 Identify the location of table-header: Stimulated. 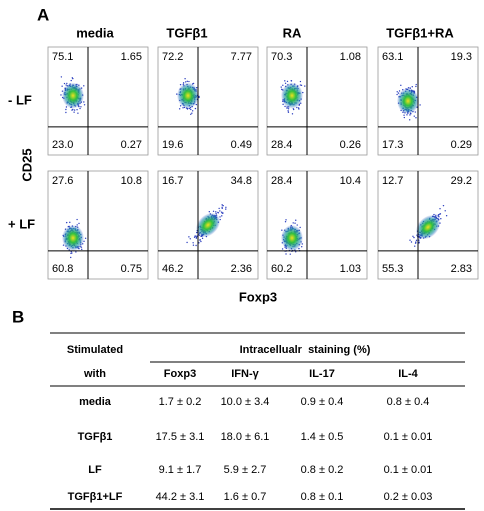
(95, 350).